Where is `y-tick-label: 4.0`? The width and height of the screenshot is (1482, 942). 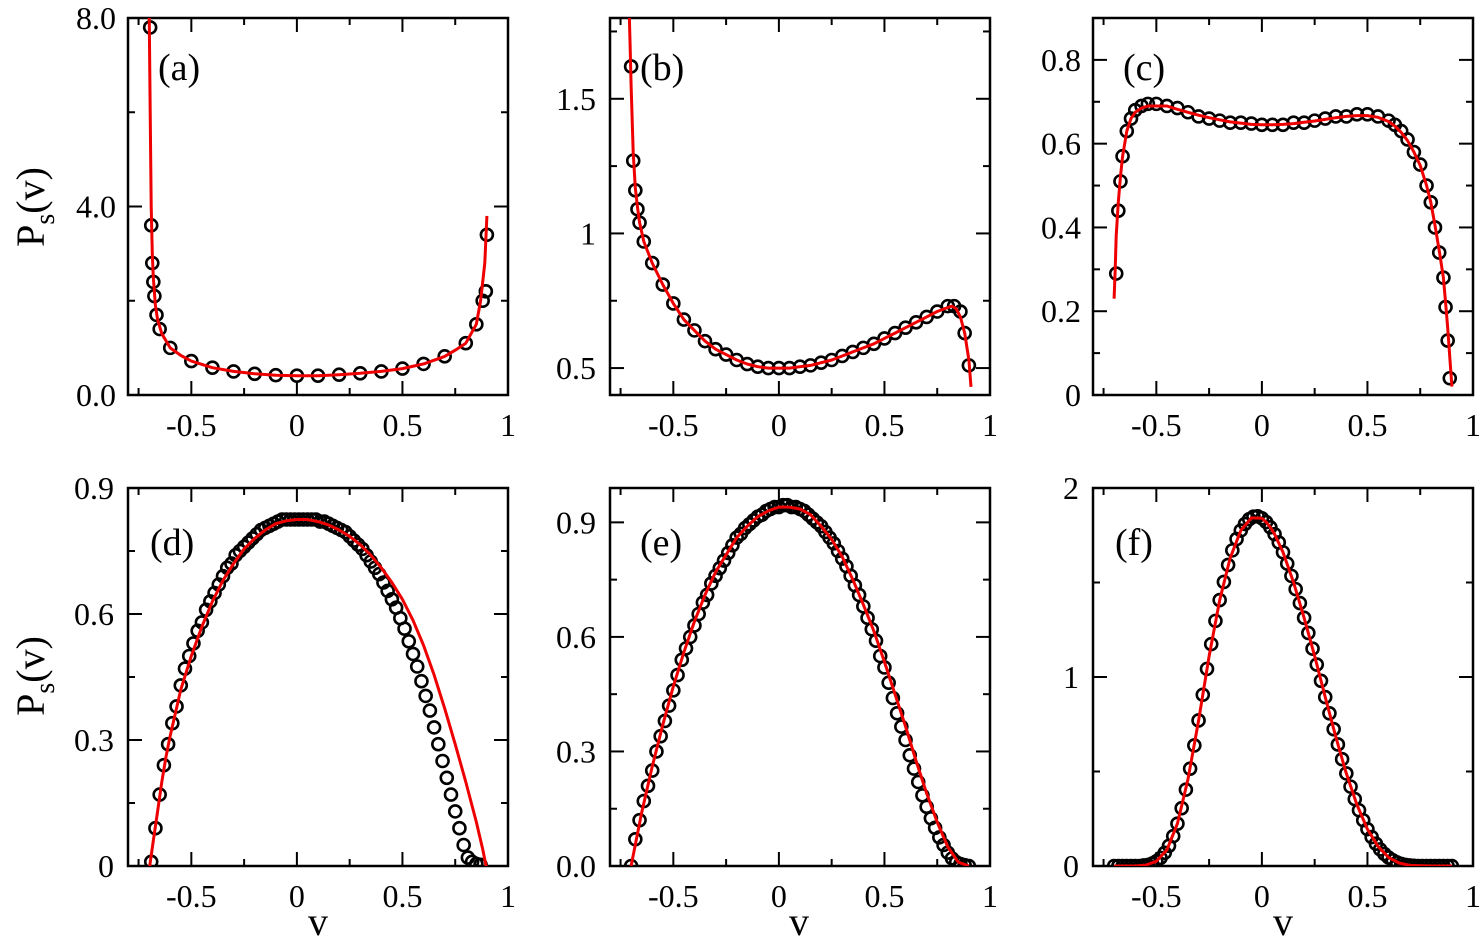
y-tick-label: 4.0 is located at coordinates (96, 207).